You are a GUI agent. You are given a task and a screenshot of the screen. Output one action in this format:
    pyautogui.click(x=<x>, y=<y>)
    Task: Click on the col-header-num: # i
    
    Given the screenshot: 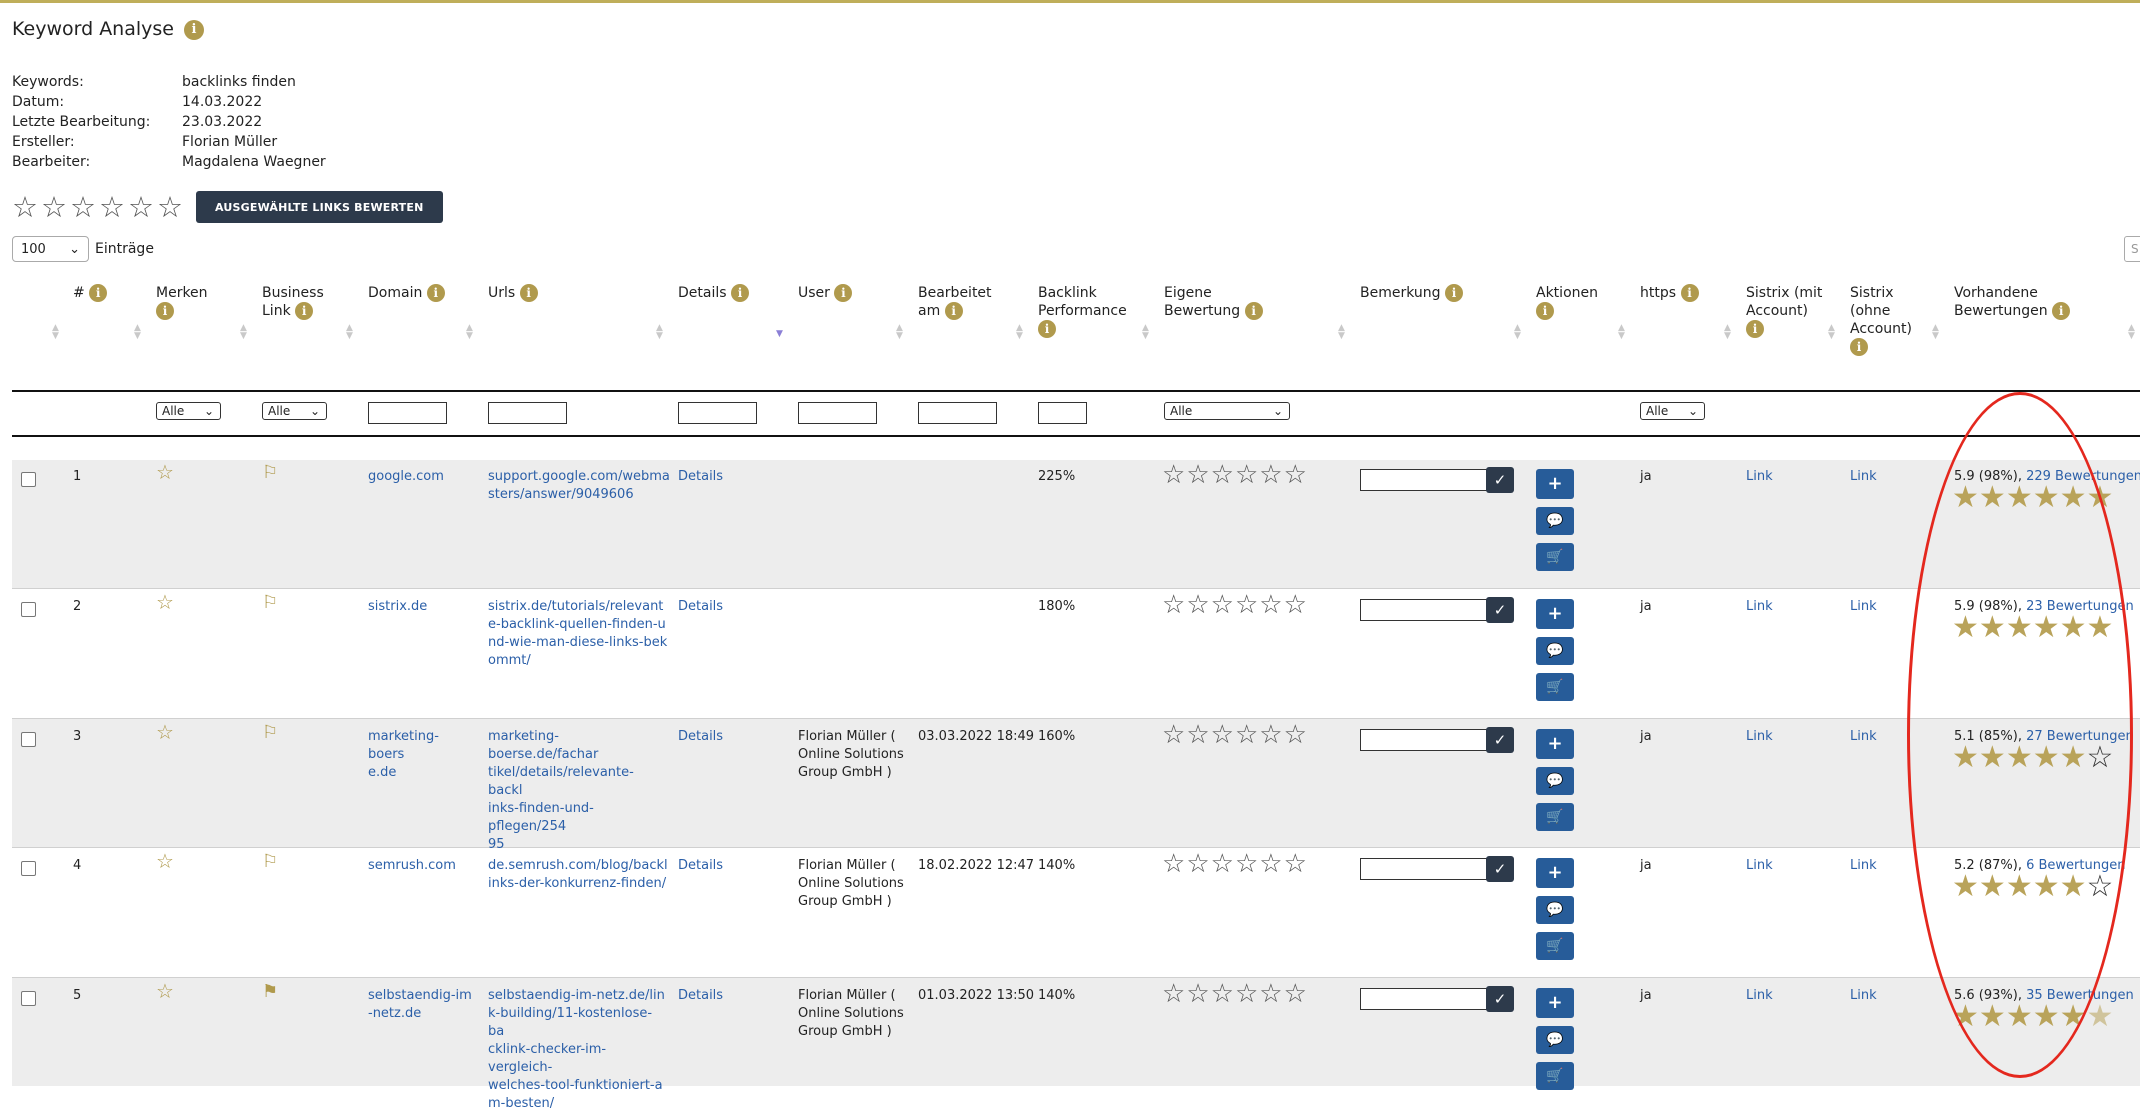 What is the action you would take?
    pyautogui.click(x=90, y=293)
    